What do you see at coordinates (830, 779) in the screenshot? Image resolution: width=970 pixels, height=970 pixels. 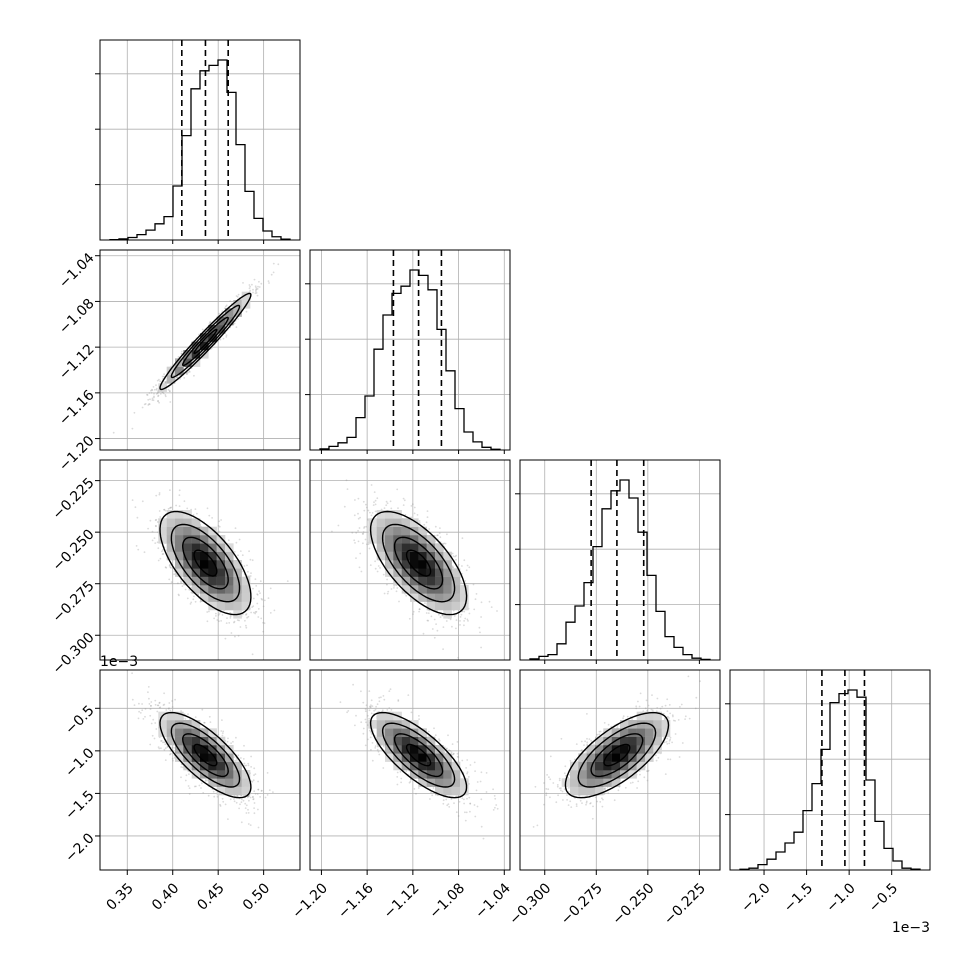 I see `hist-3-steps` at bounding box center [830, 779].